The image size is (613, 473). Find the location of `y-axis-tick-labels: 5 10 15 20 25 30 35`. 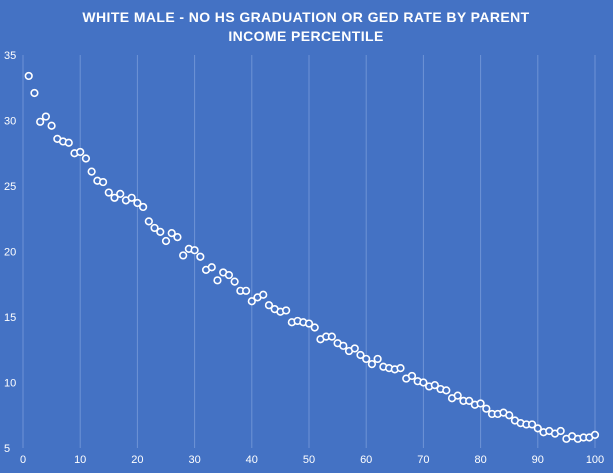

y-axis-tick-labels: 5 10 15 20 25 30 35 is located at coordinates (10, 252).